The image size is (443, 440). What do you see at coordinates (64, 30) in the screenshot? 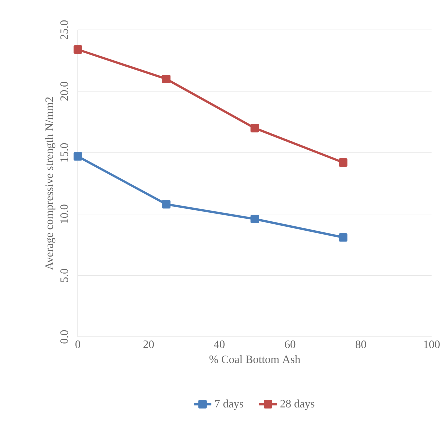
I see `y-tick-label: 25.0` at bounding box center [64, 30].